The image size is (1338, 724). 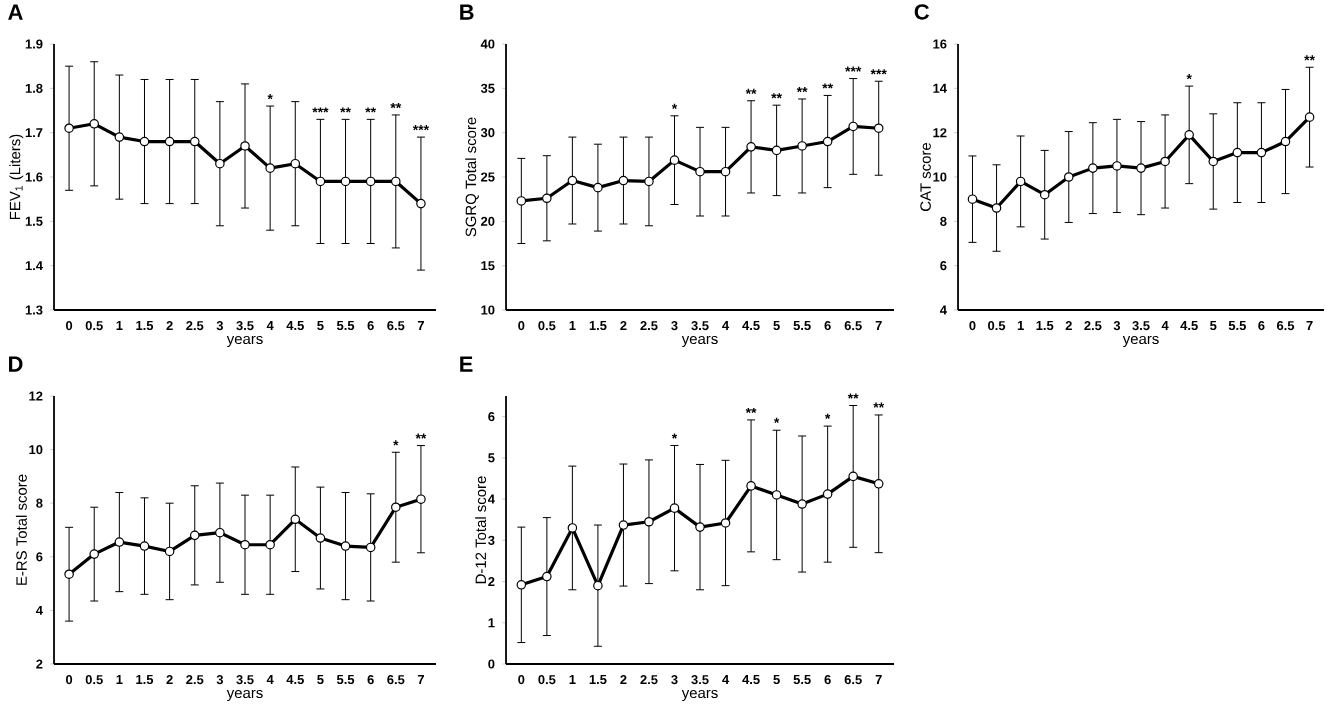 I want to click on chart-title: C, so click(x=922, y=12).